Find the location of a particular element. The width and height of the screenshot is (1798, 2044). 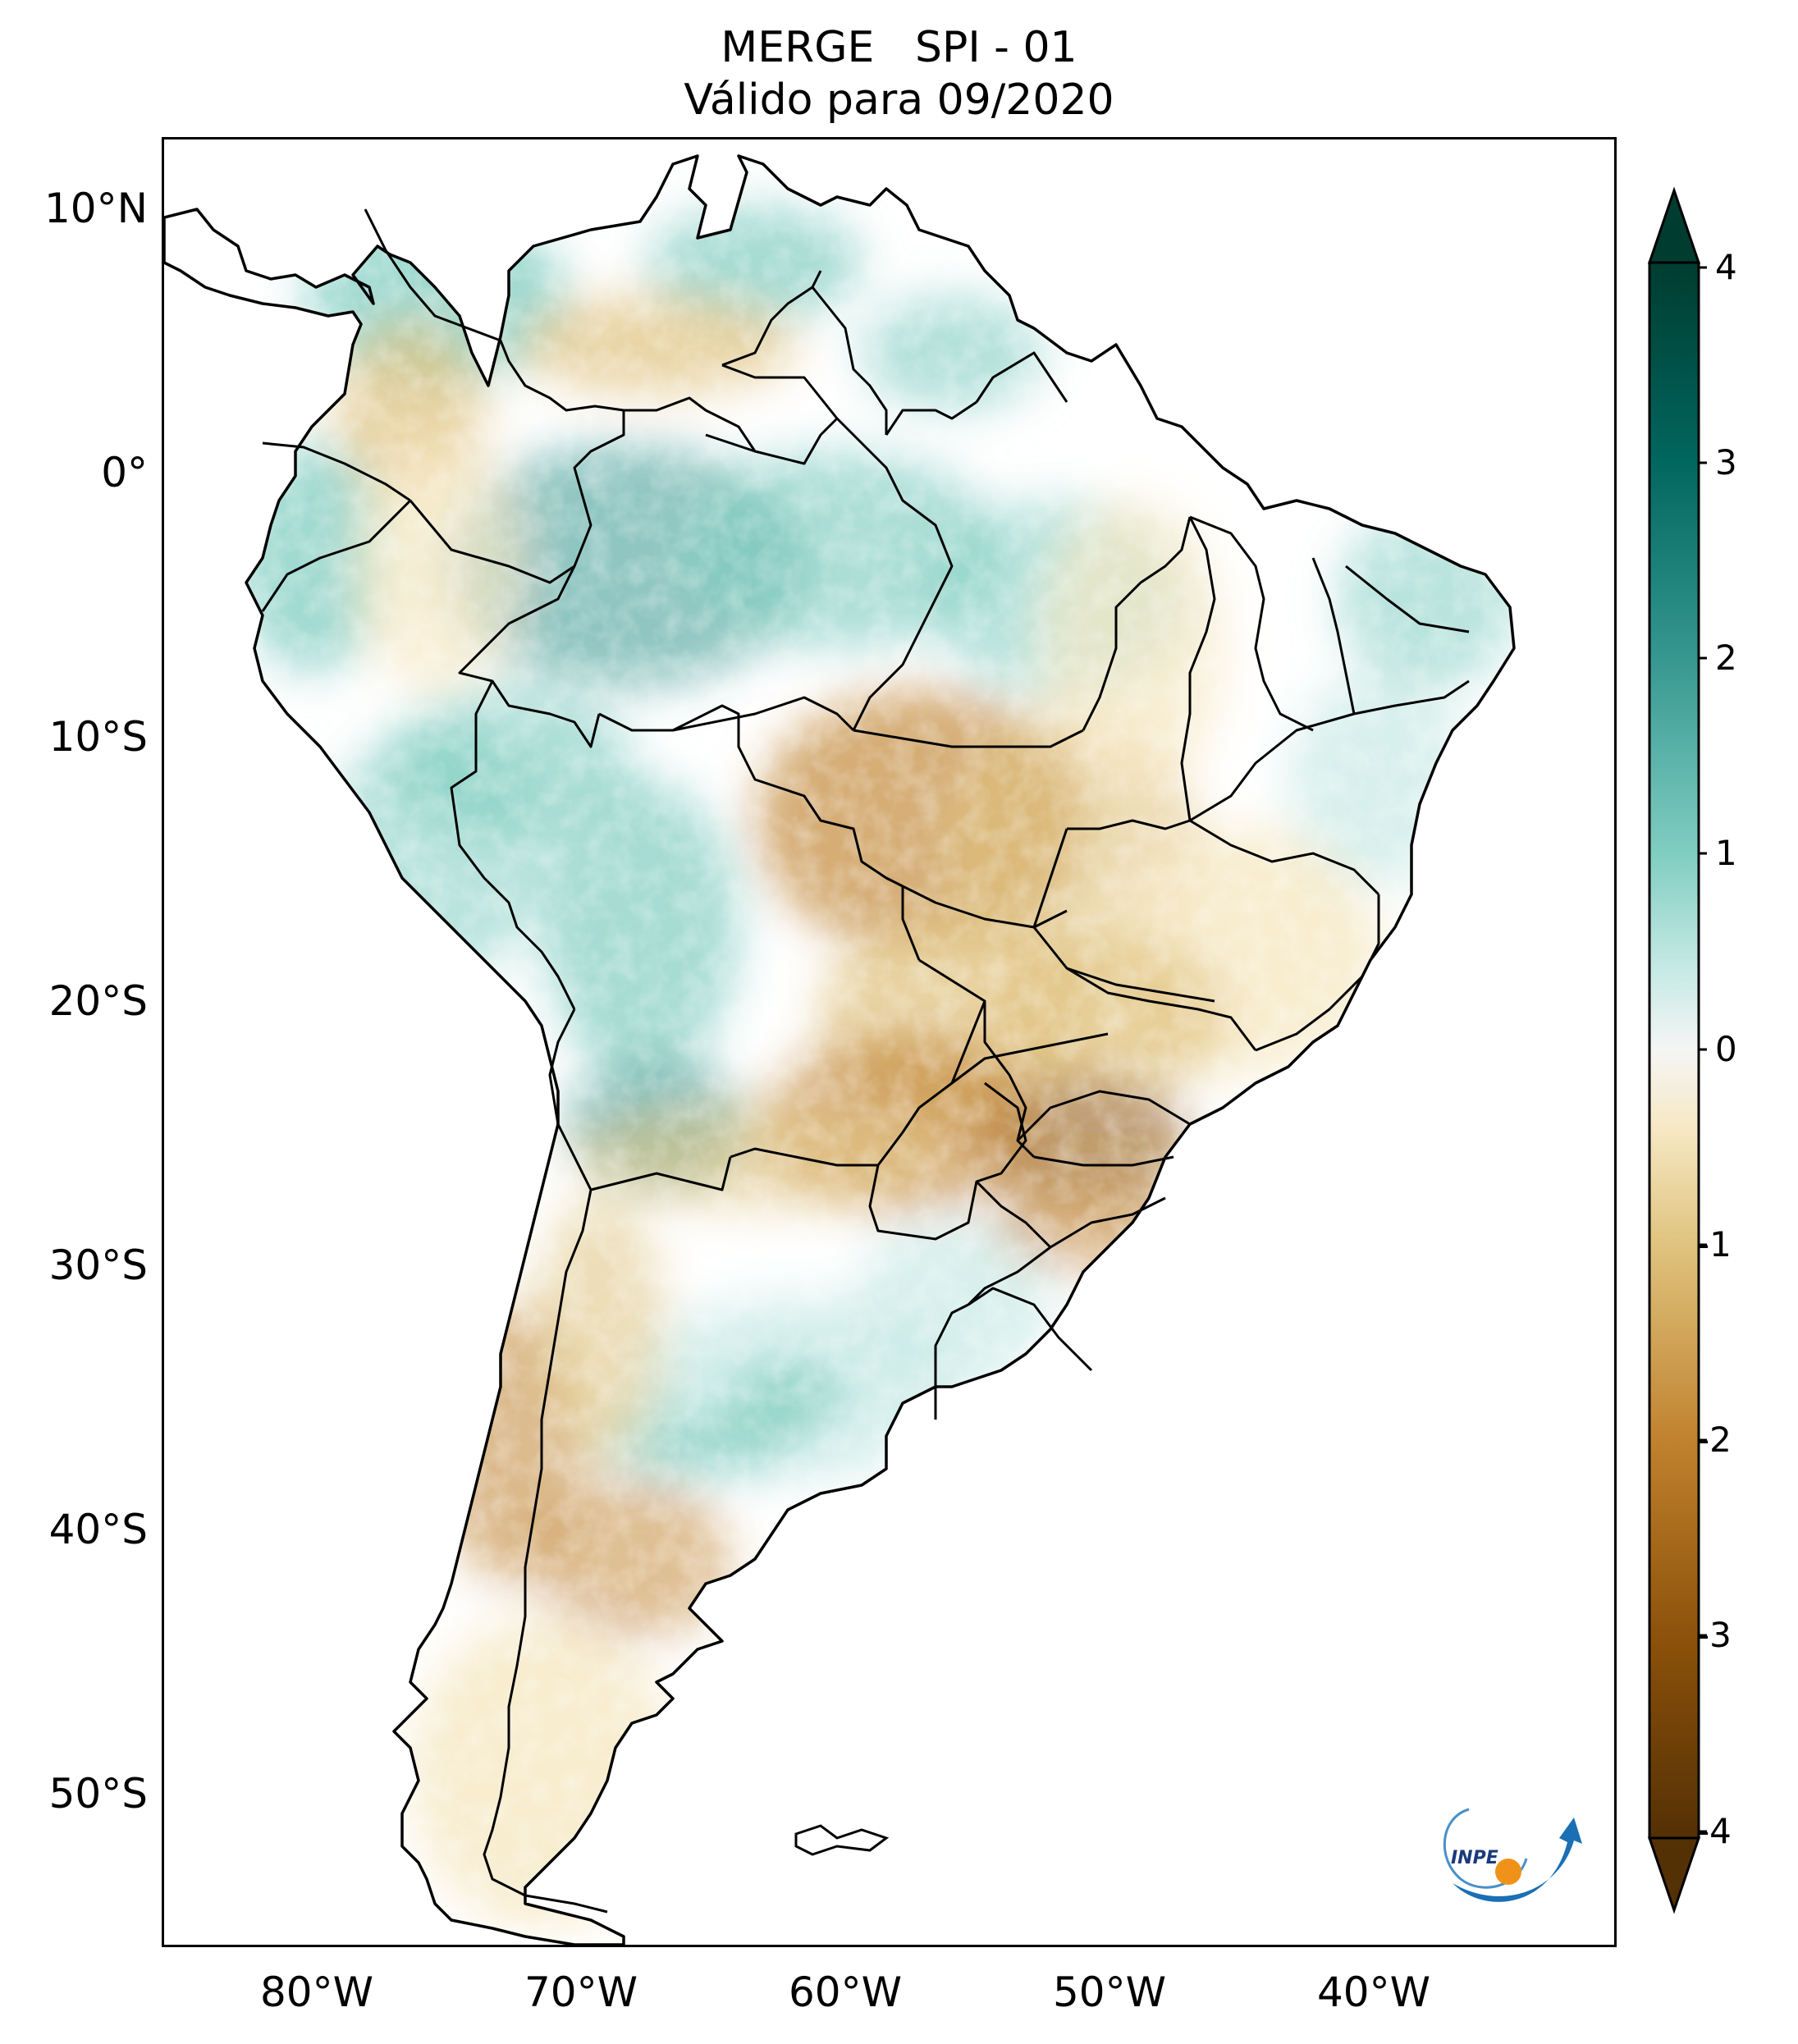

colorbar is located at coordinates (1677, 1050).